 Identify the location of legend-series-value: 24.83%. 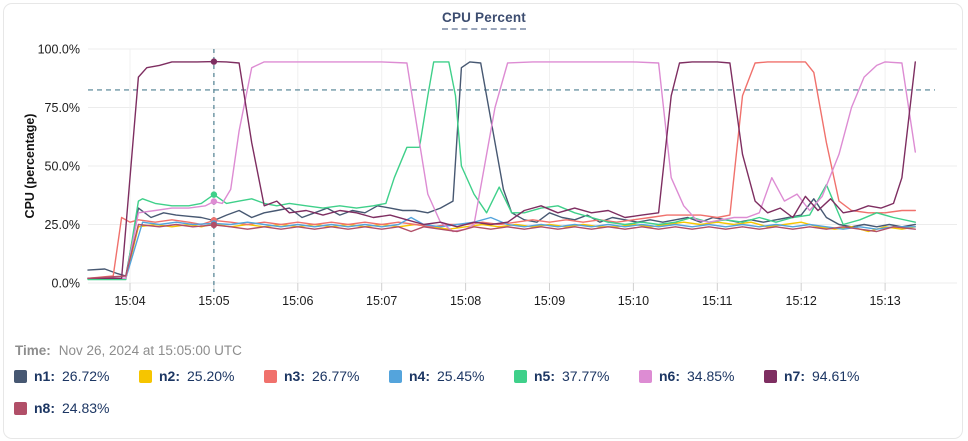
(86, 408).